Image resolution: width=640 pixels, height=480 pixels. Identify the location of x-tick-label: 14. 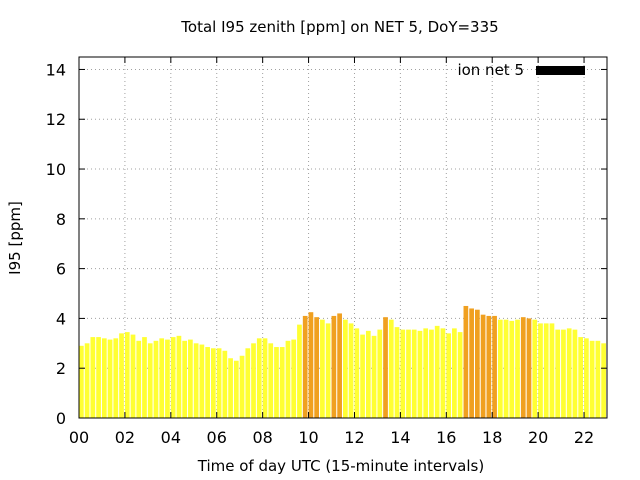
(400, 437).